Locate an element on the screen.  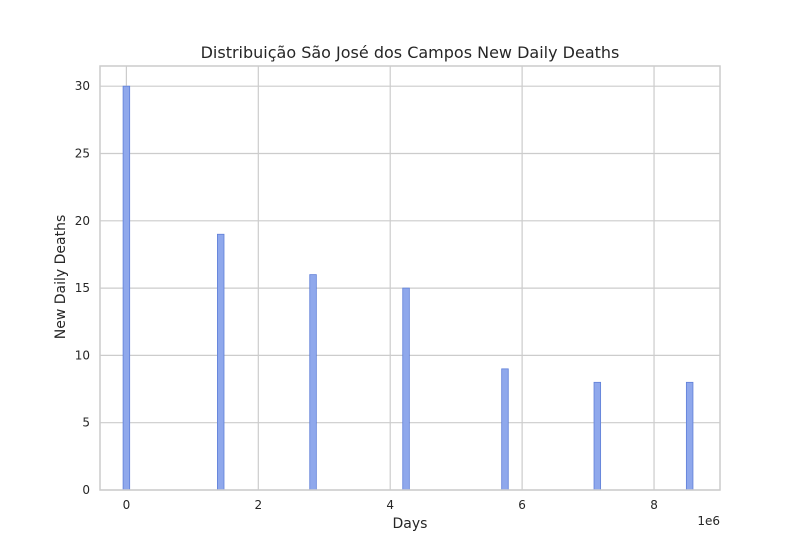
y-tick-label: 5 is located at coordinates (86, 423).